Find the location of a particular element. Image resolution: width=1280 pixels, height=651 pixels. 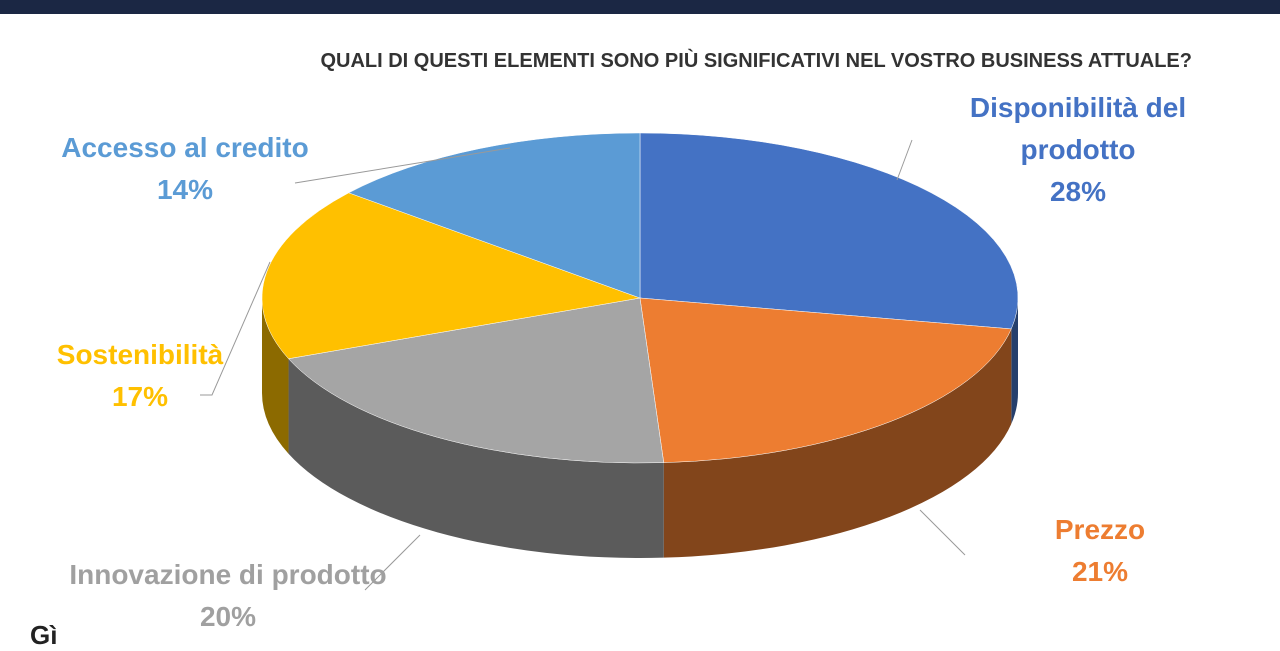

data-label: Accesso al credito 14% is located at coordinates (185, 169).